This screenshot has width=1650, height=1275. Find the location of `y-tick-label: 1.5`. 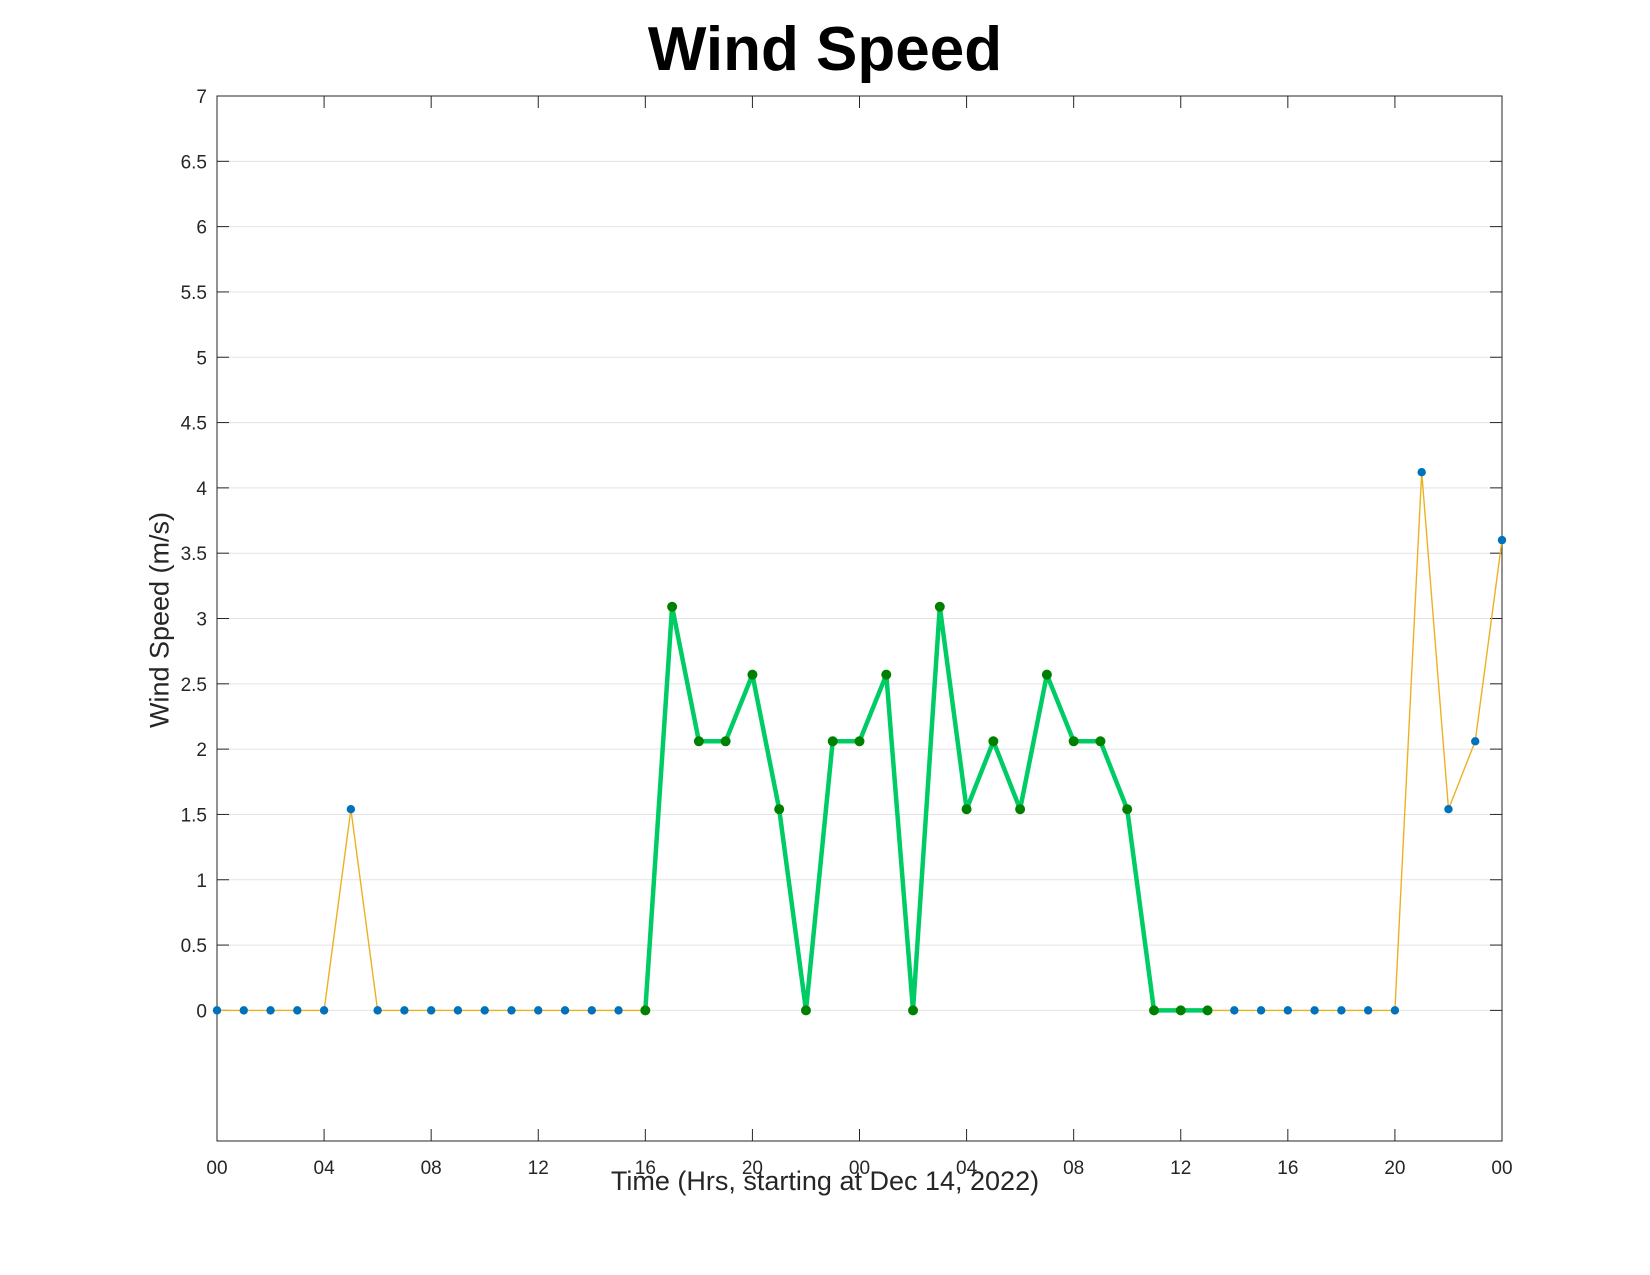

y-tick-label: 1.5 is located at coordinates (194, 815).